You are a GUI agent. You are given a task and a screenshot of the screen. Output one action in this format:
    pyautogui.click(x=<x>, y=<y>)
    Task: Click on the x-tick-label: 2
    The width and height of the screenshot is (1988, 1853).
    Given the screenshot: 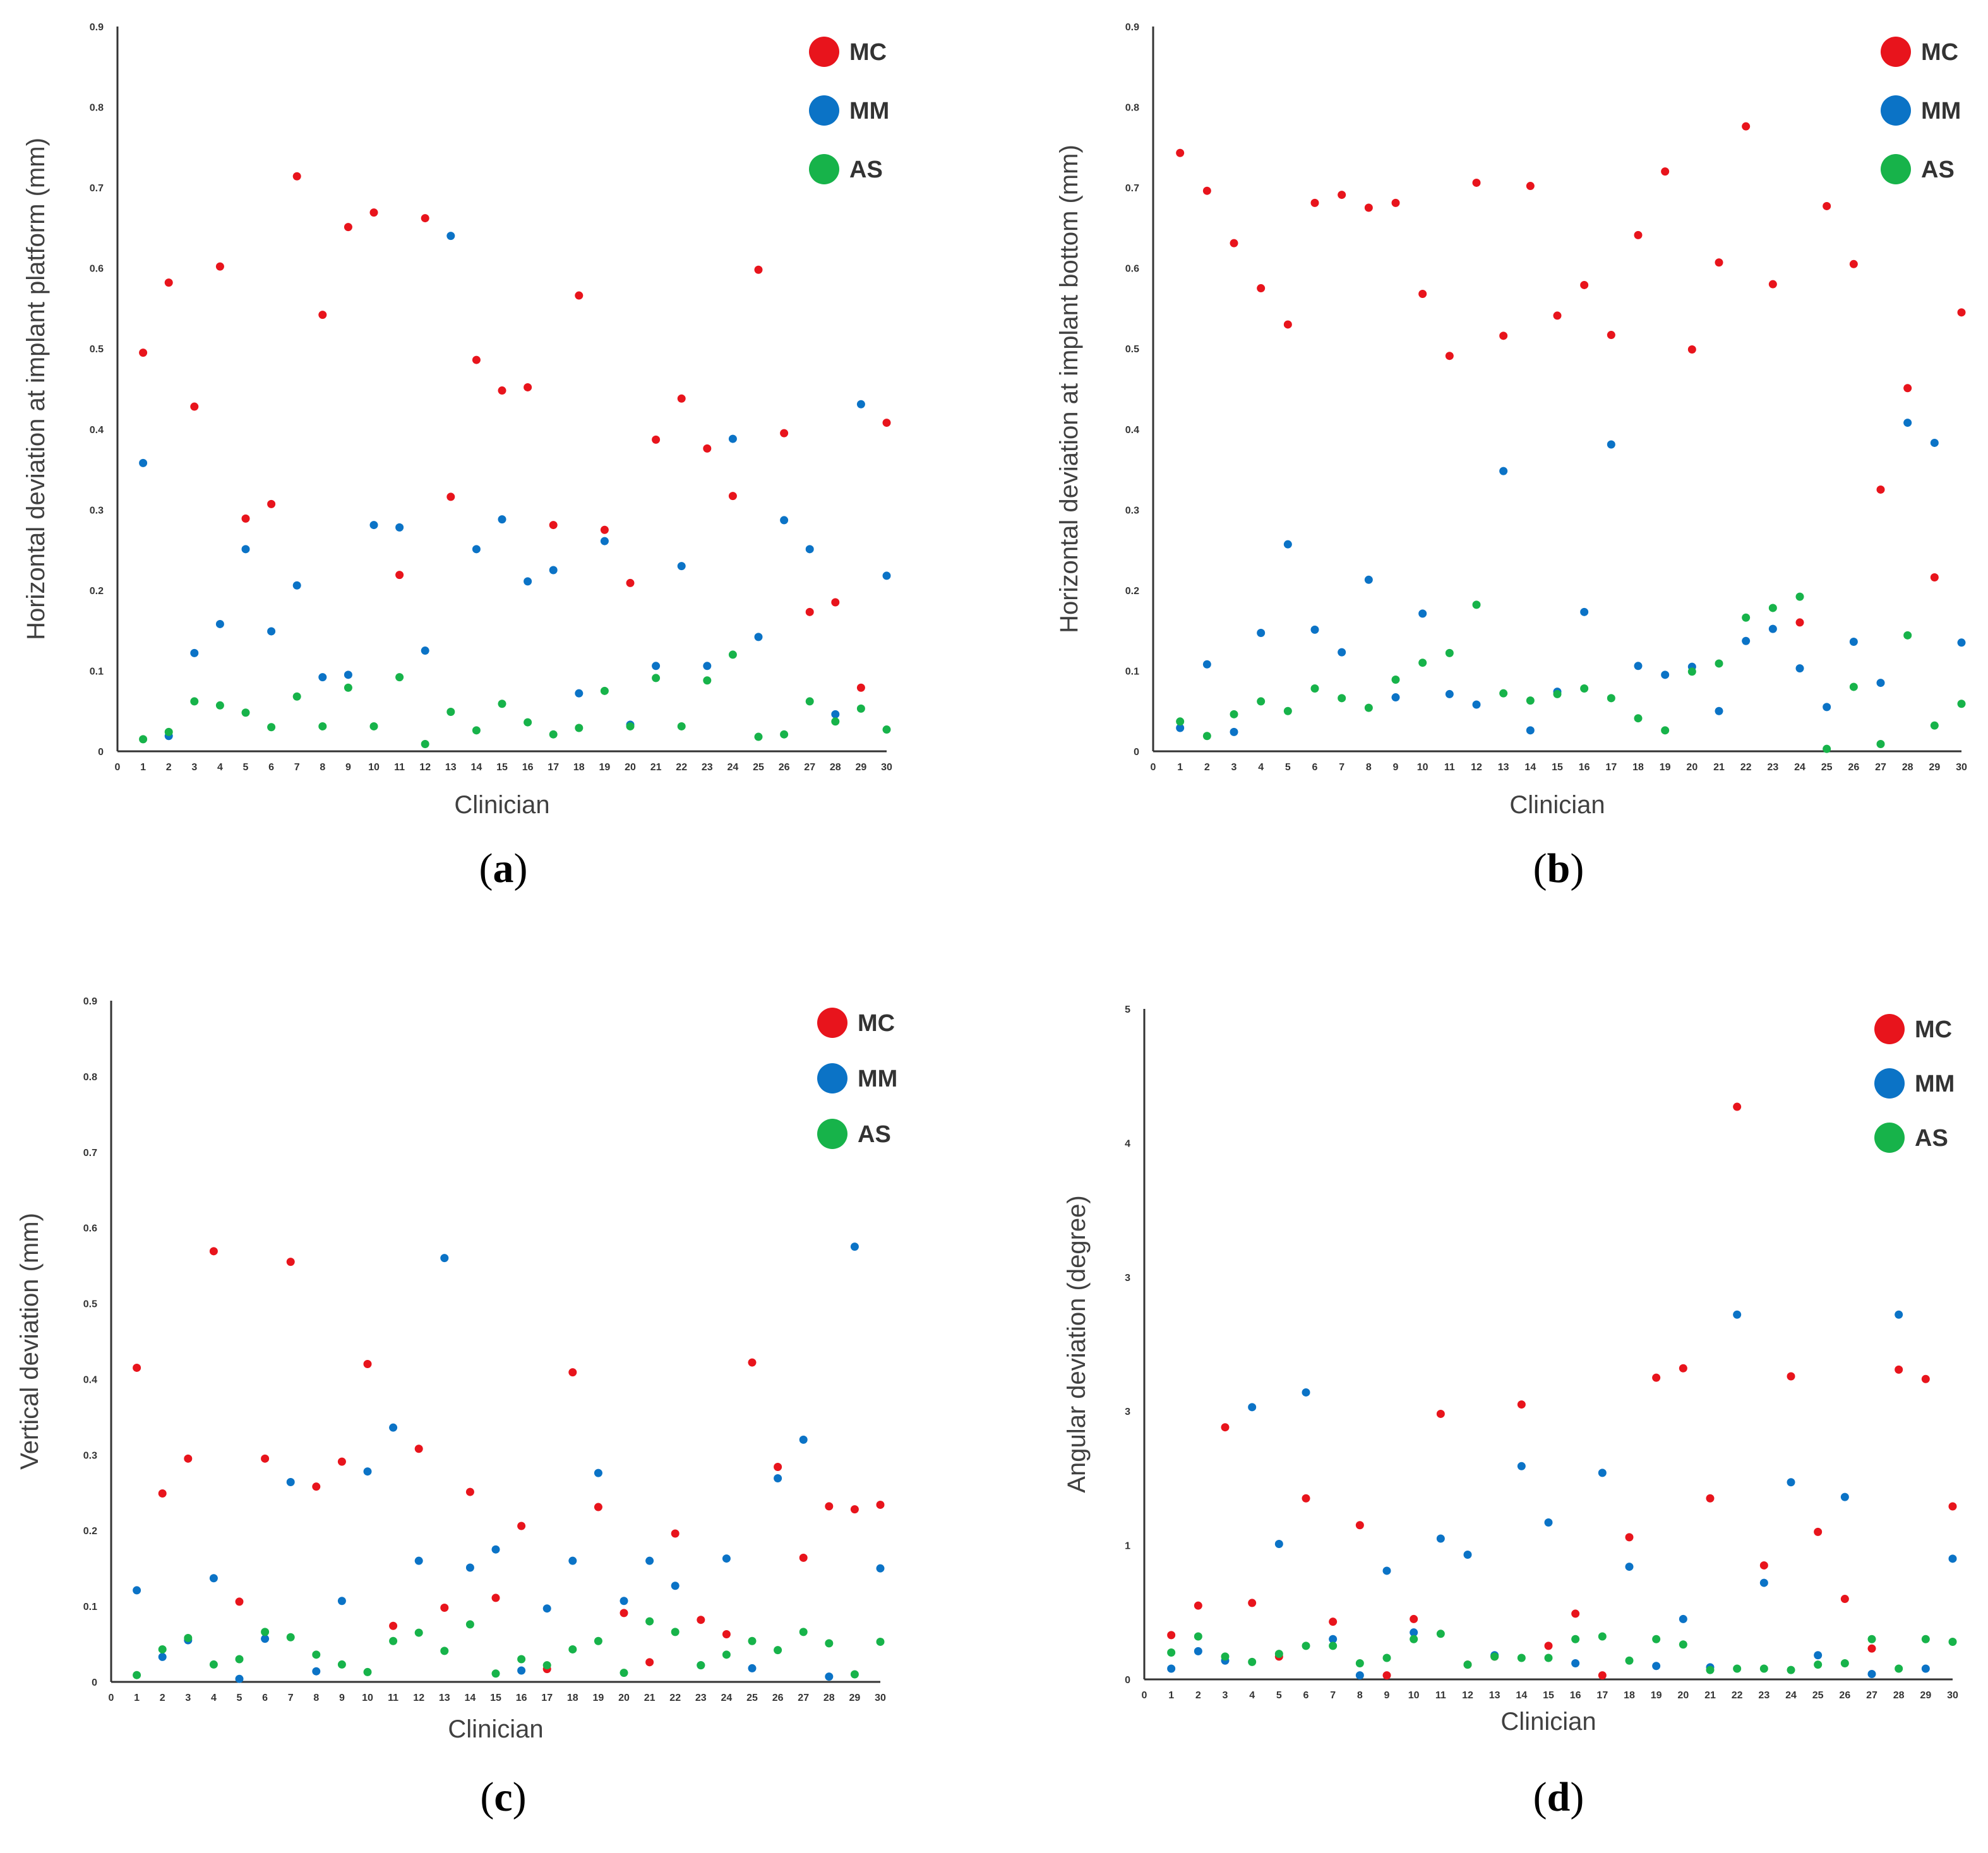 What is the action you would take?
    pyautogui.click(x=1207, y=768)
    